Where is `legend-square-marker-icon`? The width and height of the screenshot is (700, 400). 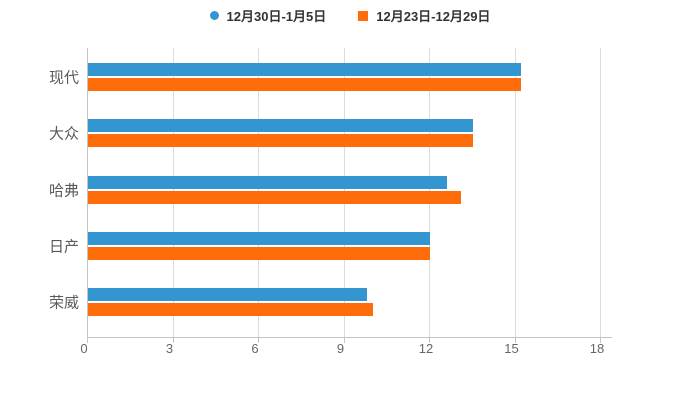
legend-square-marker-icon is located at coordinates (363, 15).